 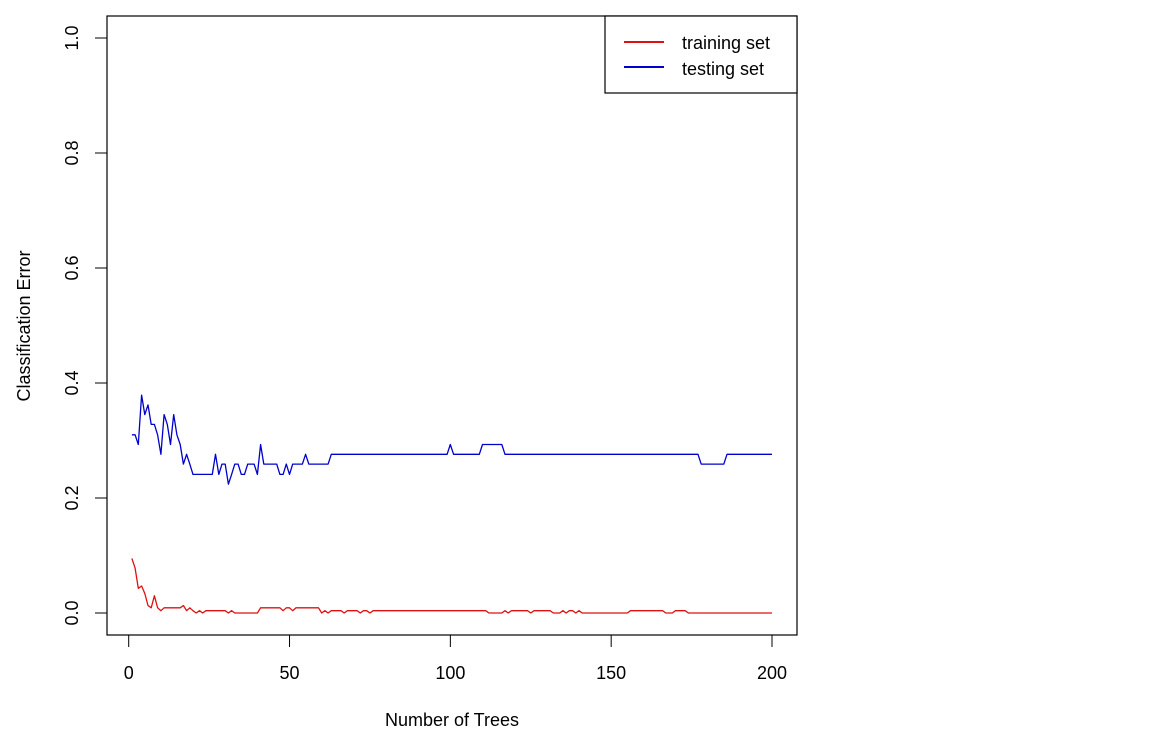 I want to click on x-tick-label: 0, so click(x=129, y=673).